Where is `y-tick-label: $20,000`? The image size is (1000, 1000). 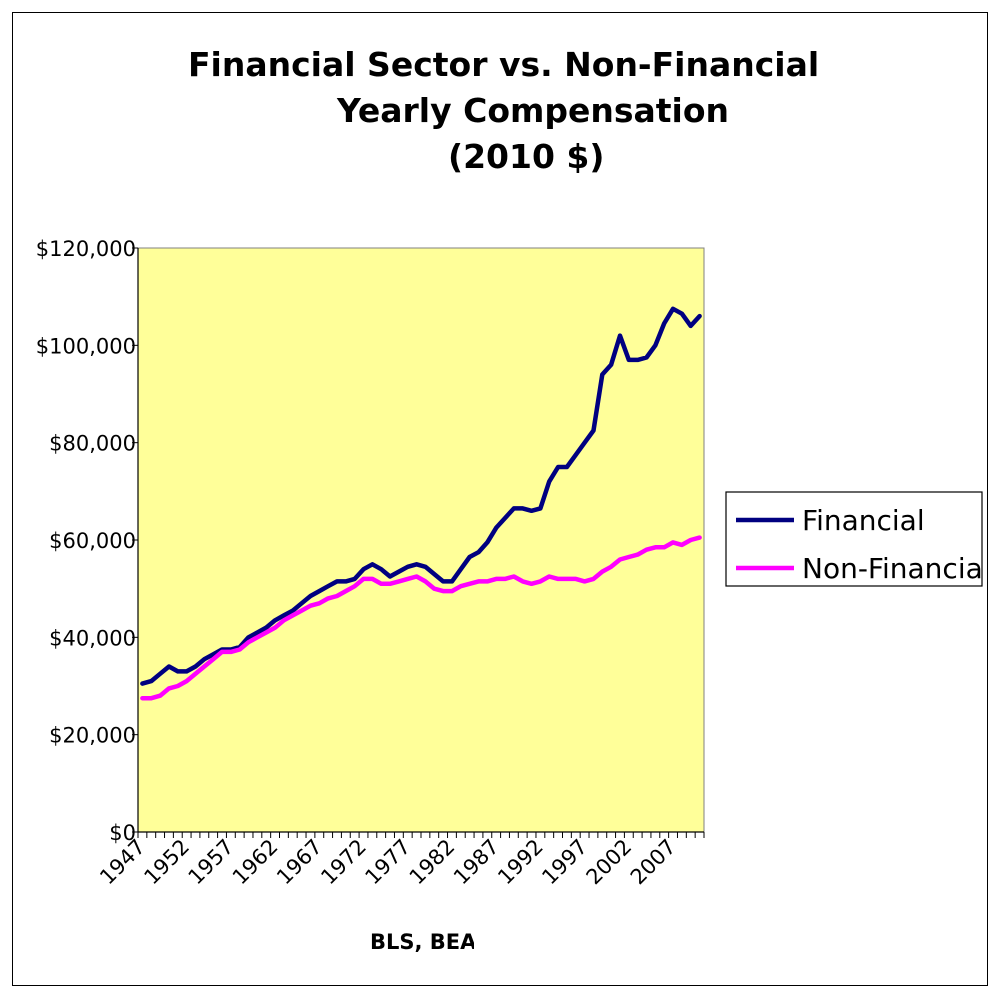
y-tick-label: $20,000 is located at coordinates (92, 736).